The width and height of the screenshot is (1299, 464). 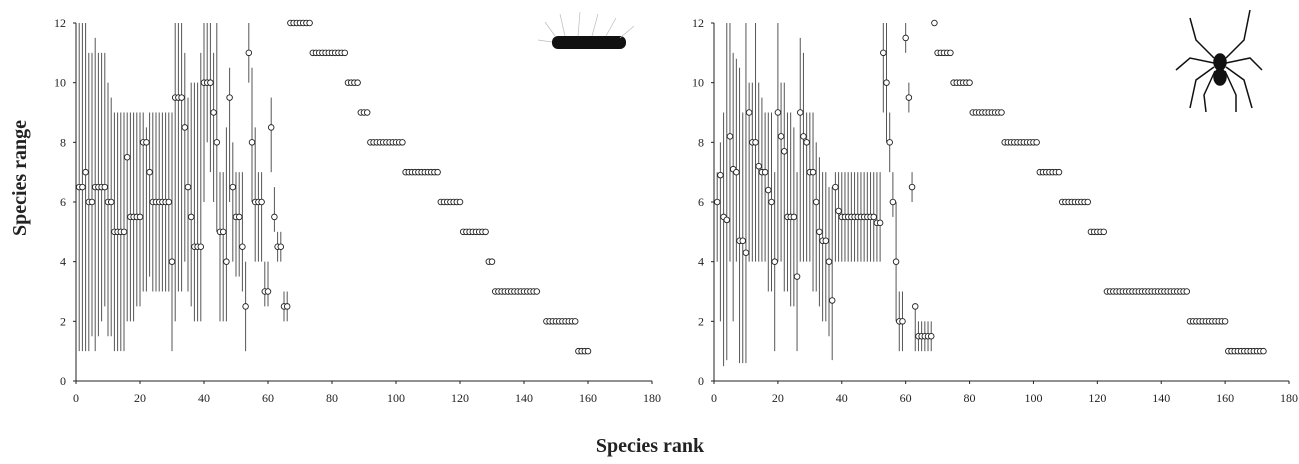 What do you see at coordinates (970, 398) in the screenshot?
I see `x-tick-label: 80` at bounding box center [970, 398].